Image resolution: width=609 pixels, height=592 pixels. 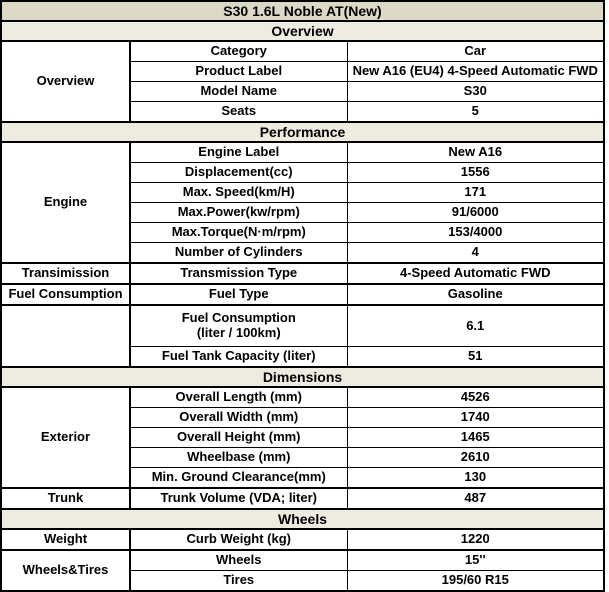 What do you see at coordinates (475, 397) in the screenshot?
I see `spec-value: 4526` at bounding box center [475, 397].